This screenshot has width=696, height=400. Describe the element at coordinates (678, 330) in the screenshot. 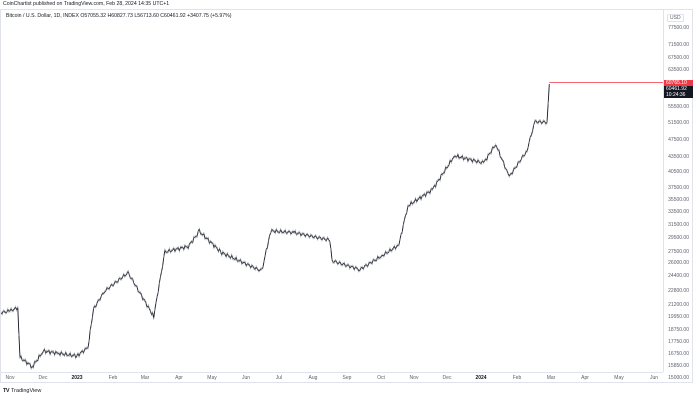

I see `price-axis-label: 18750.00` at that location.